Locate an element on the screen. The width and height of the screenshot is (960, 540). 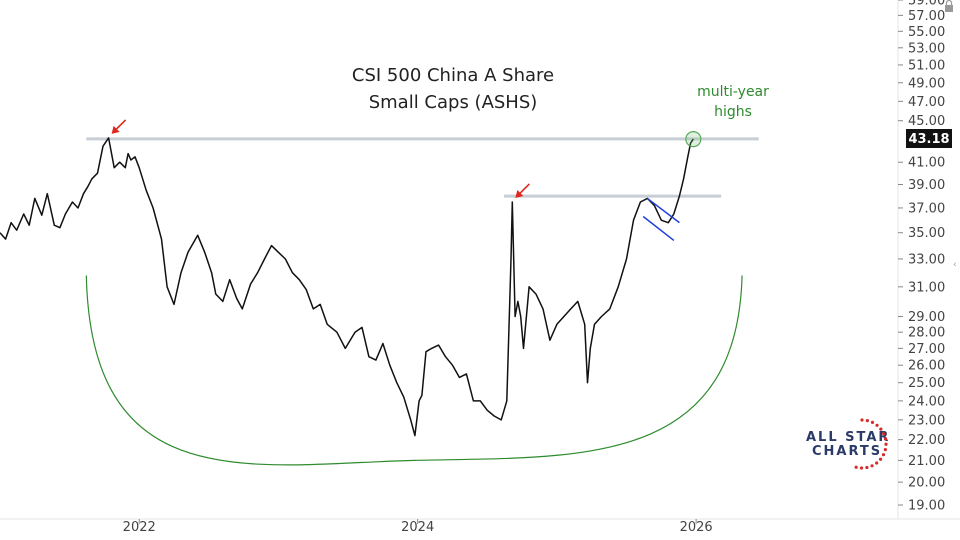
brand-logo: ALL STAR CHARTS is located at coordinates (848, 444).